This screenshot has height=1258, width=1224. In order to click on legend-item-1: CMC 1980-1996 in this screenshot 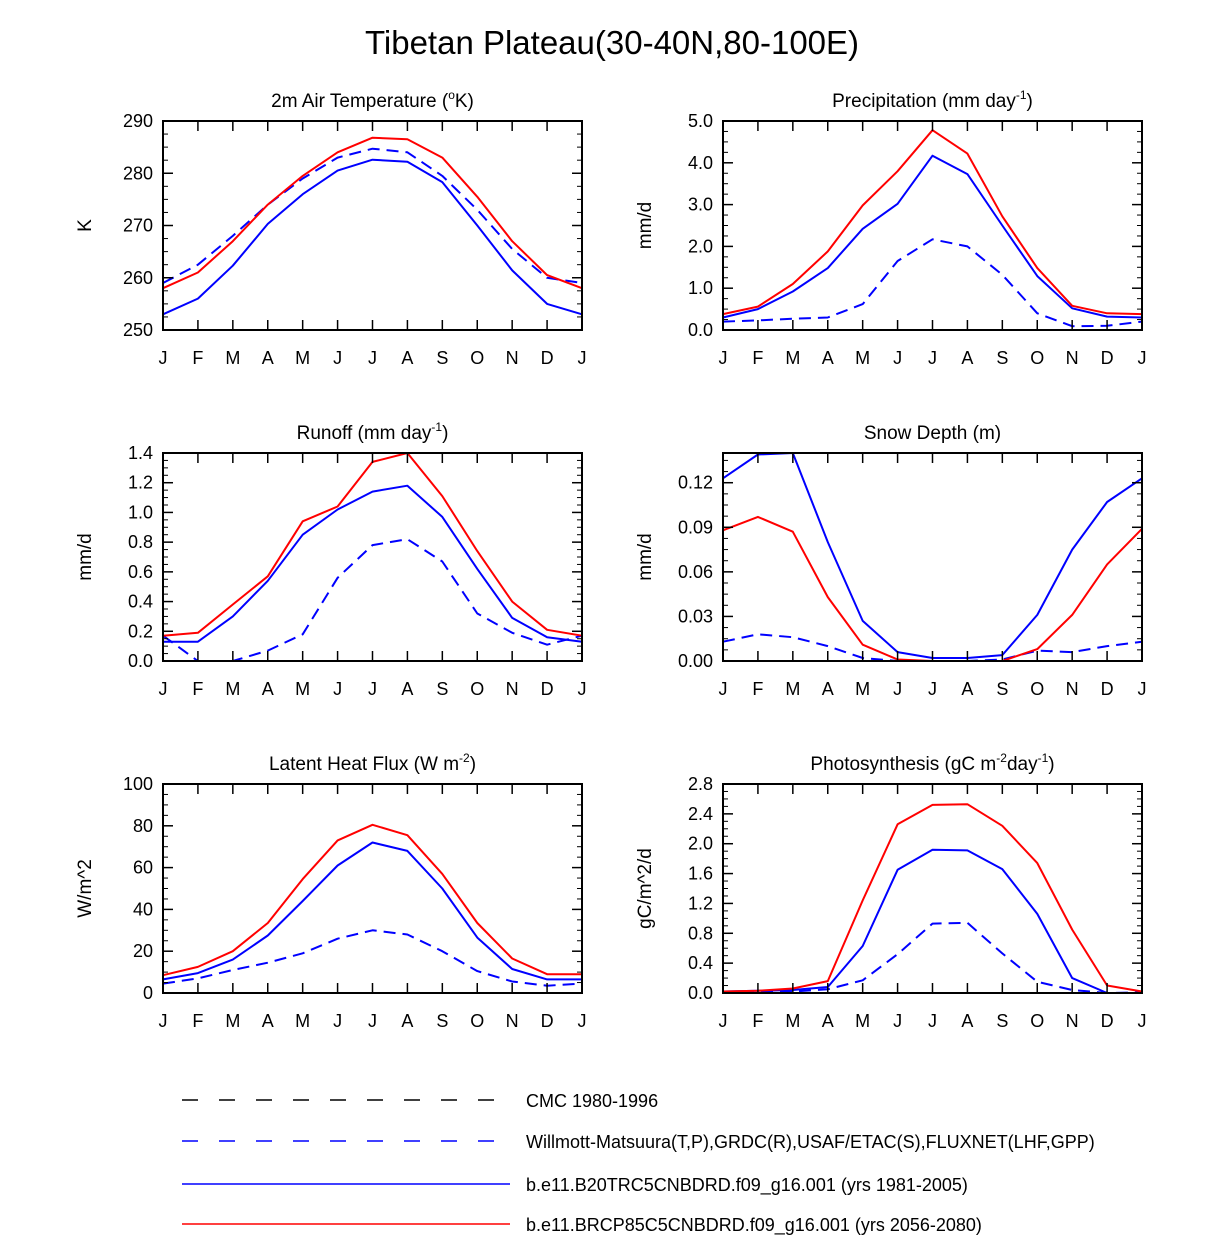, I will do `click(420, 1101)`.